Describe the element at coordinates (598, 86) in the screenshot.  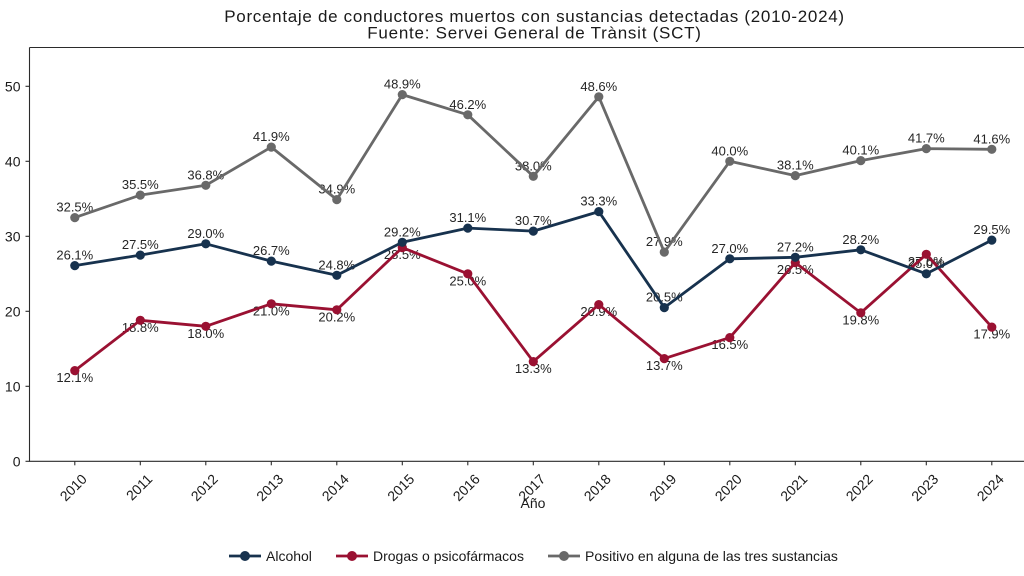
I see `svg-text: 48.6%` at that location.